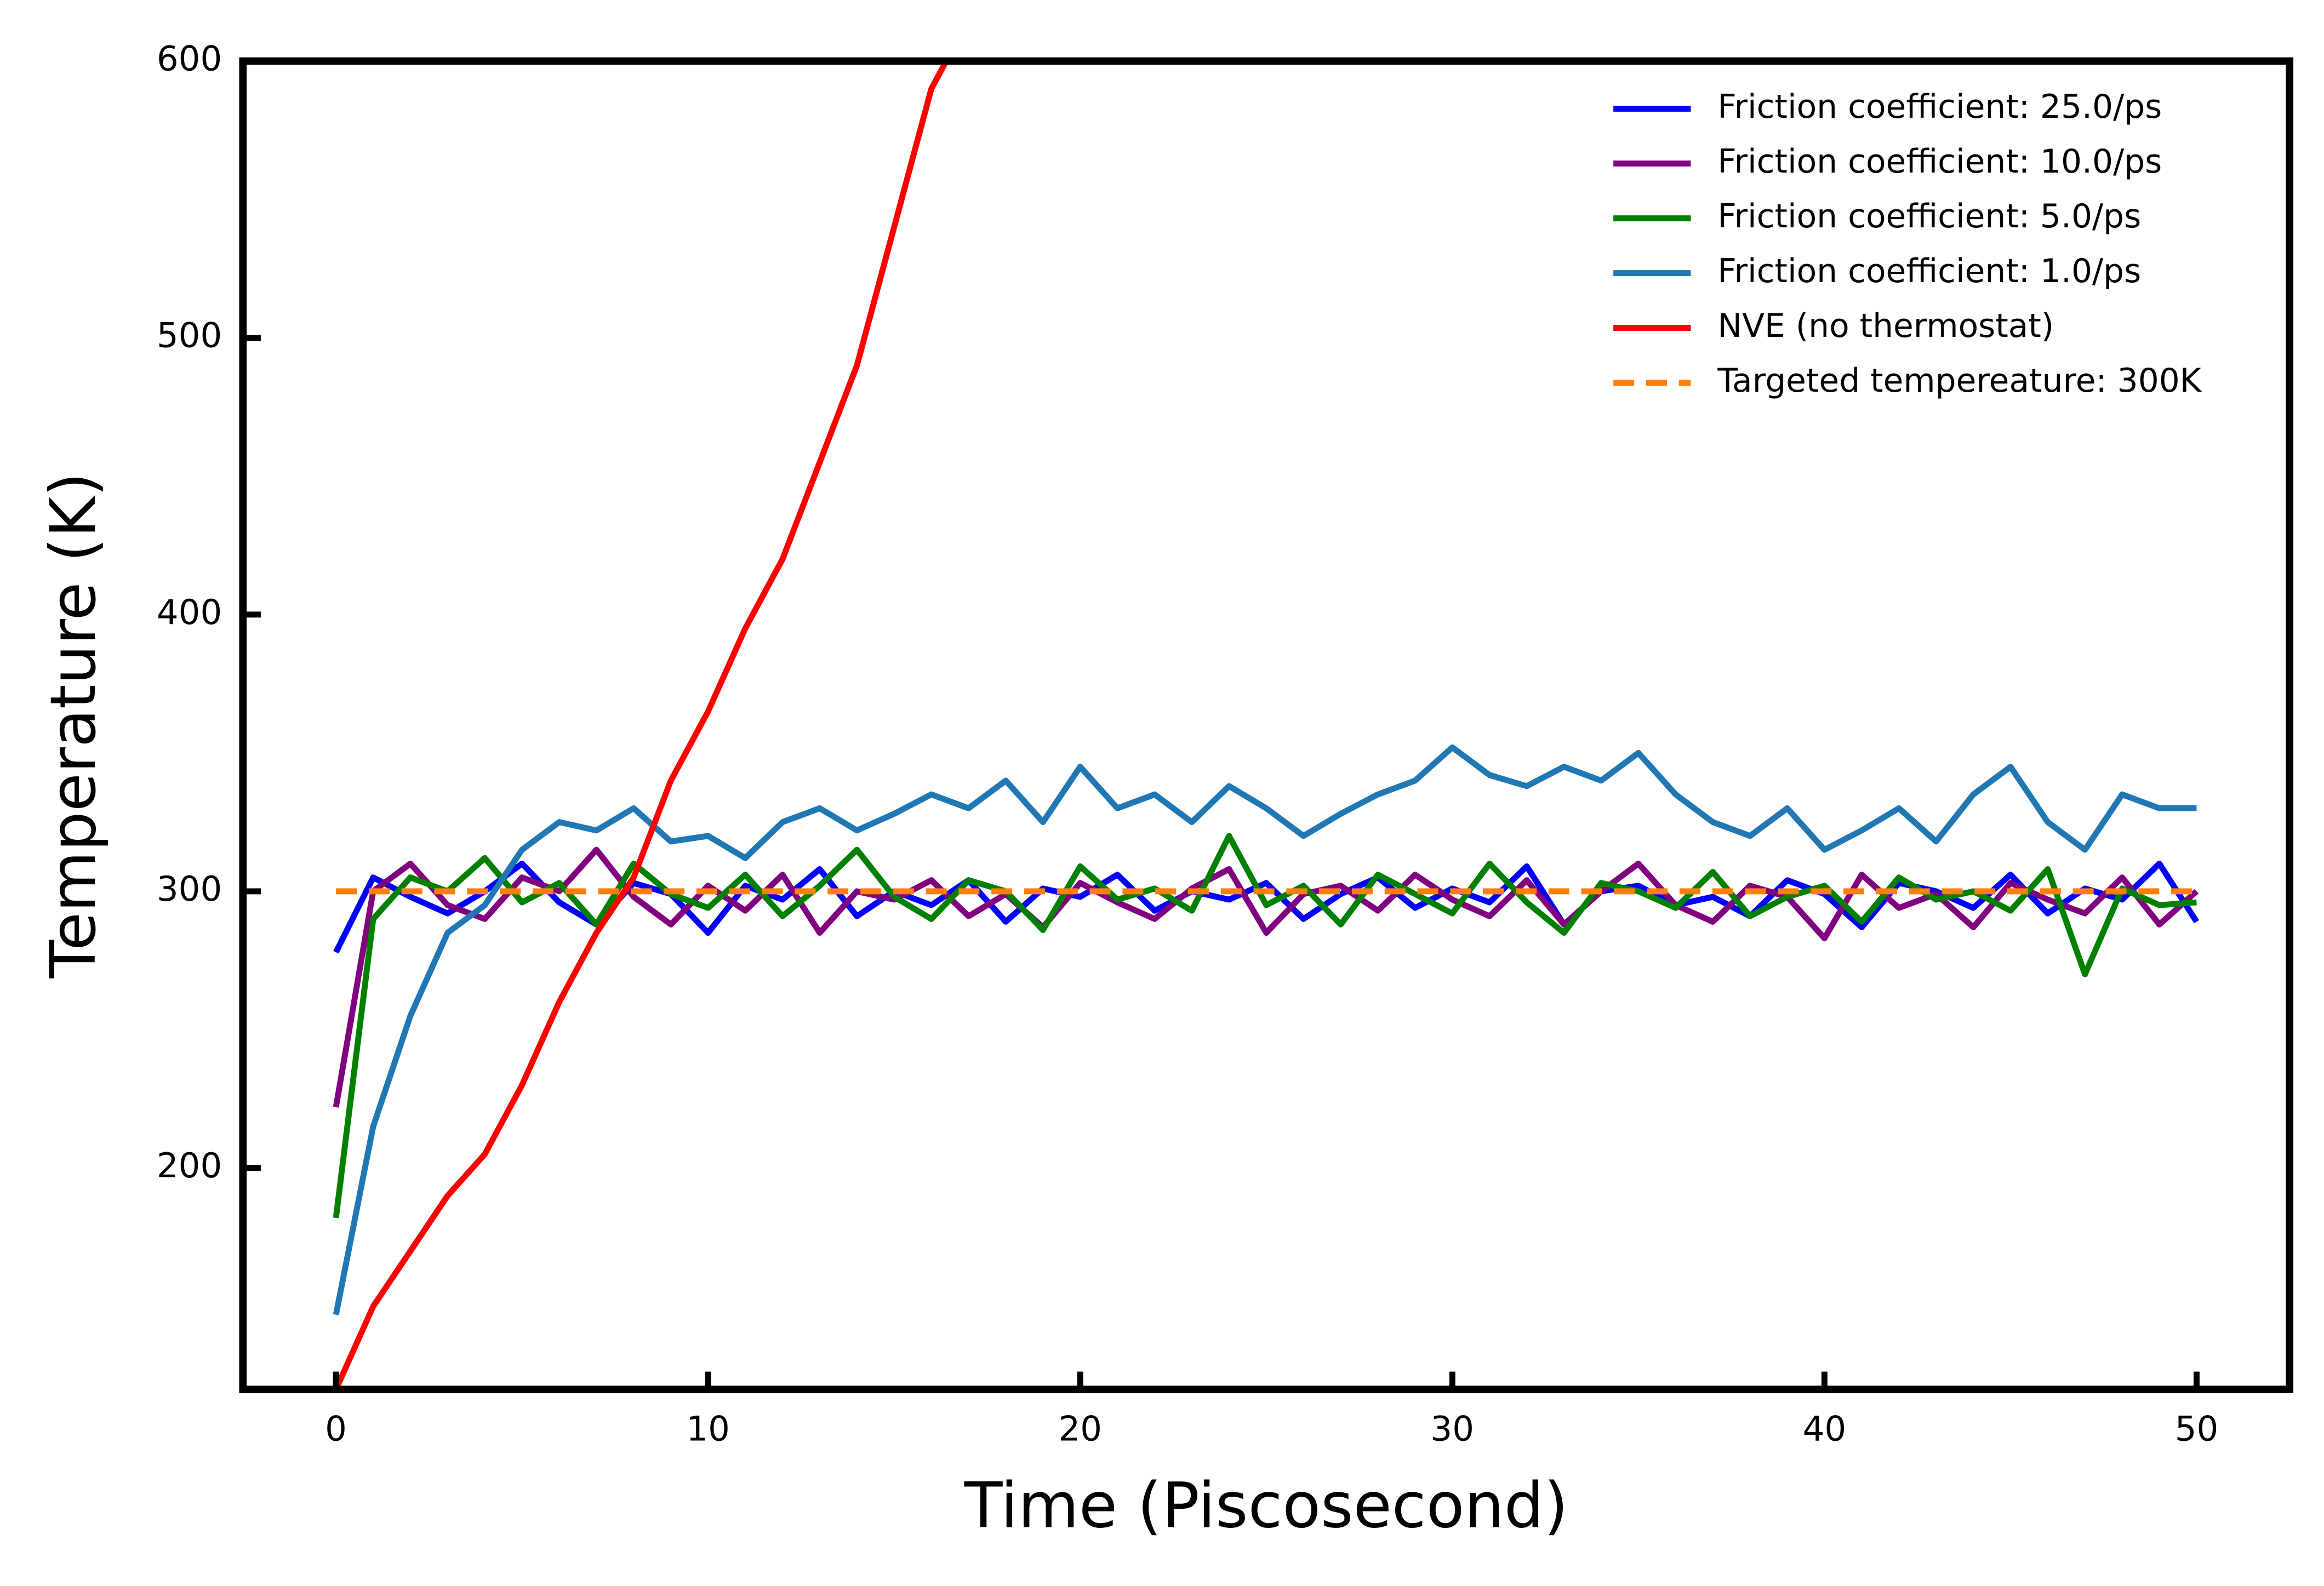  I want to click on x-tick-label: 20, so click(1080, 1428).